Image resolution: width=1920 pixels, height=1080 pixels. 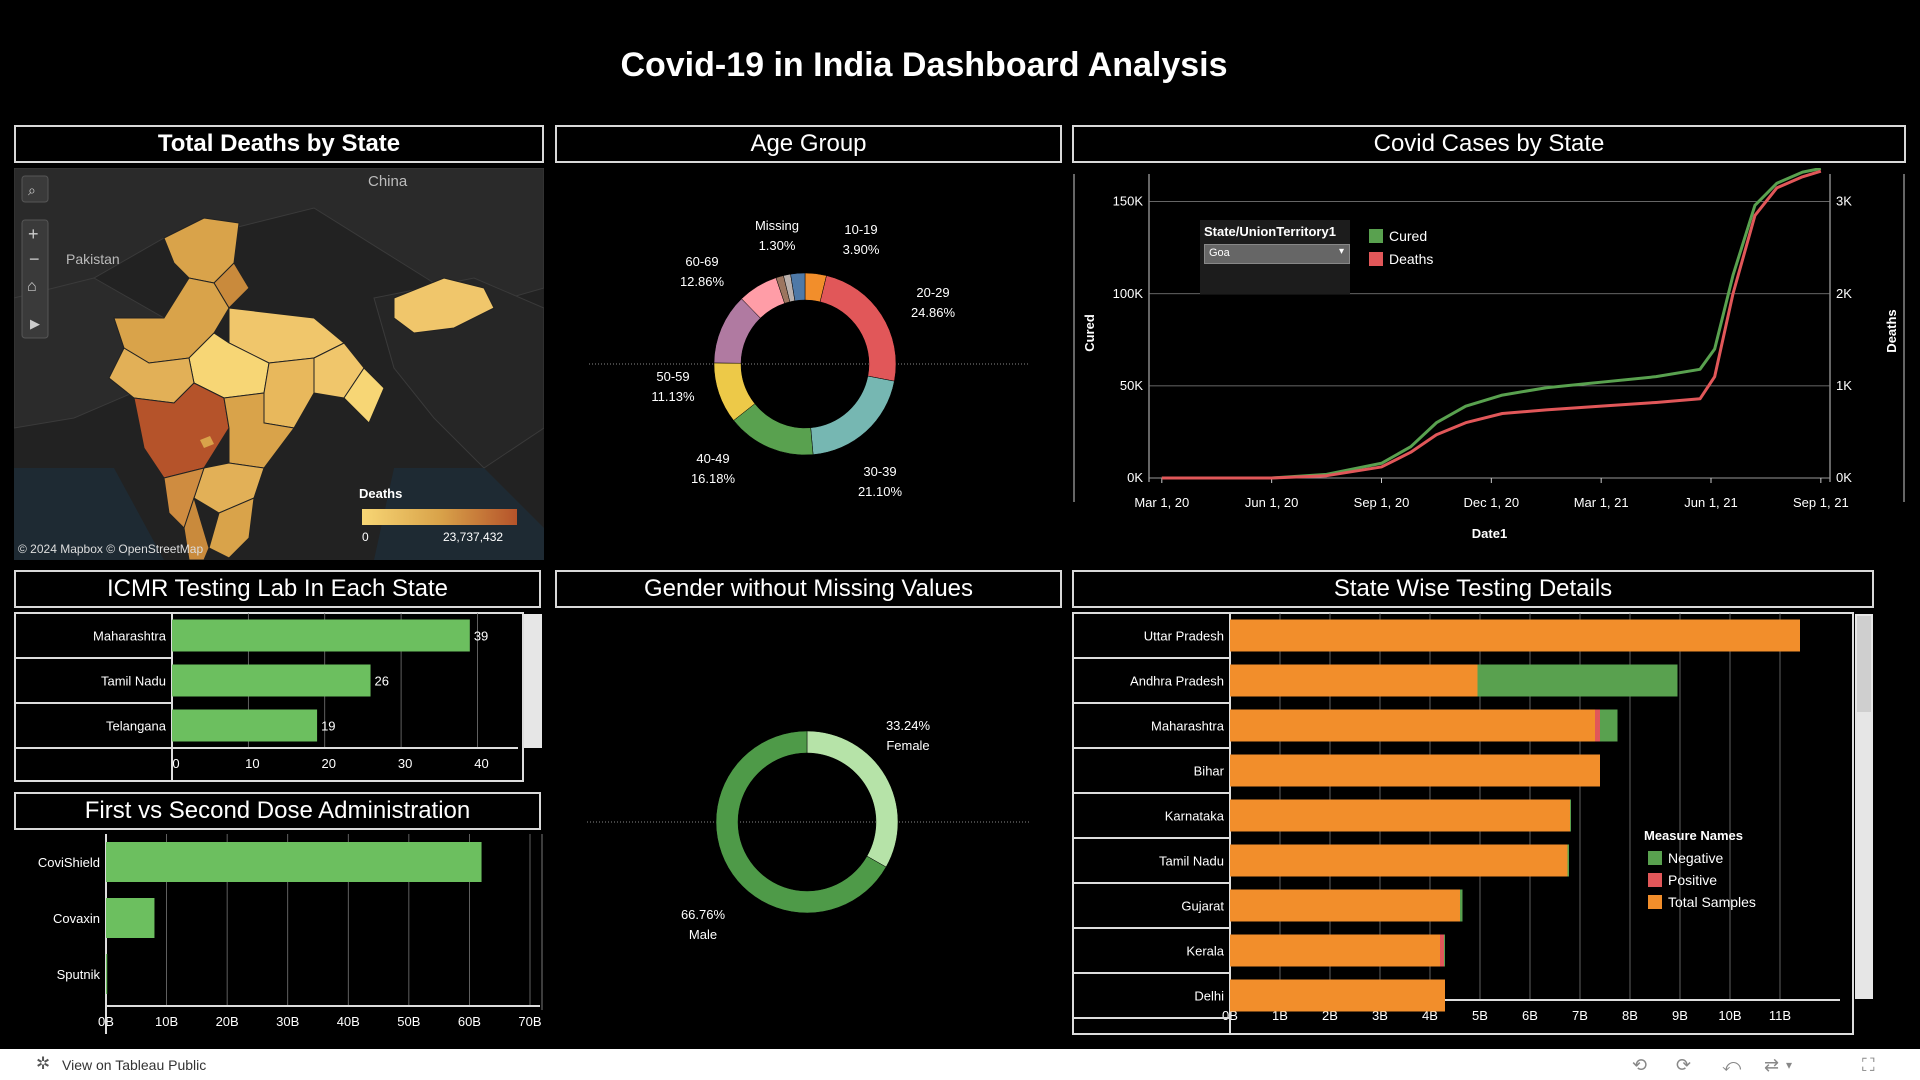 What do you see at coordinates (33, 234) in the screenshot?
I see `zoom-in-icon: +` at bounding box center [33, 234].